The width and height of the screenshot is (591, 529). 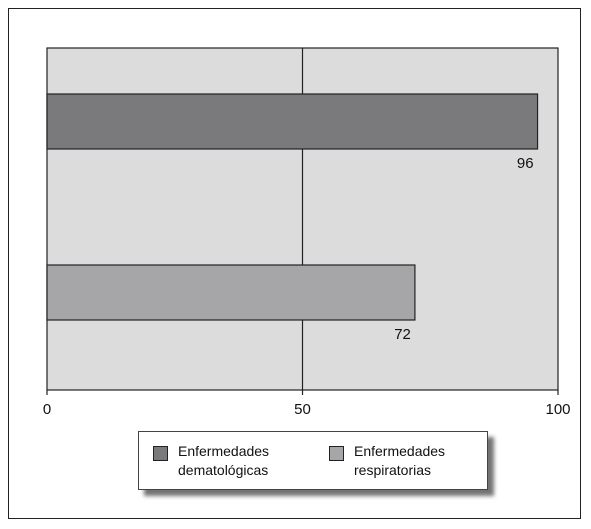 I want to click on x-tick-label-0: 0, so click(x=47, y=409).